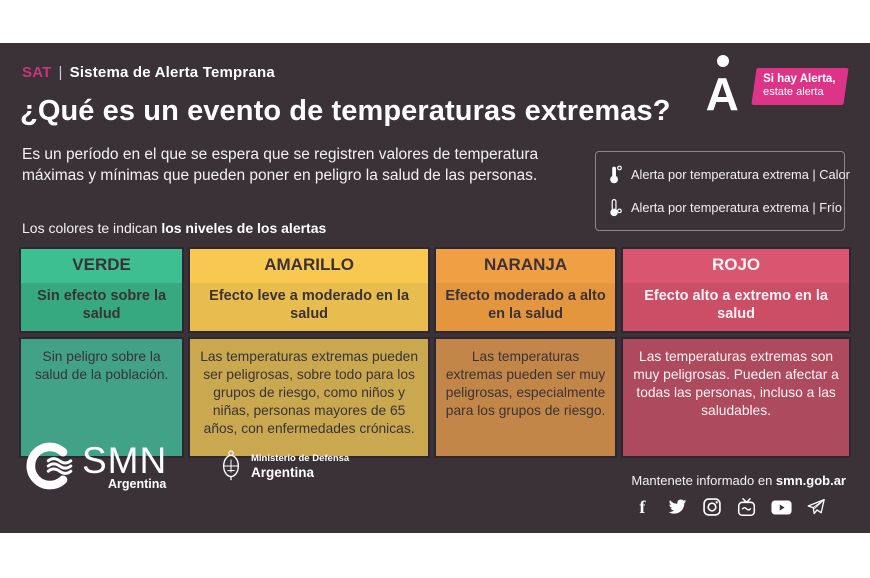 This screenshot has width=870, height=578. Describe the element at coordinates (49, 466) in the screenshot. I see `smn-logo-icon` at that location.